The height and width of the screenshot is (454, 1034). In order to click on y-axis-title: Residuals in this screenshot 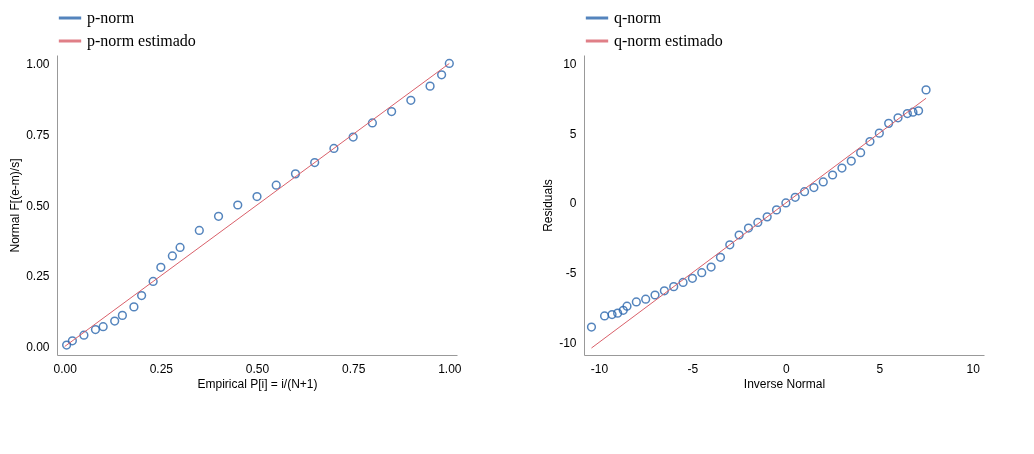, I will do `click(548, 205)`.